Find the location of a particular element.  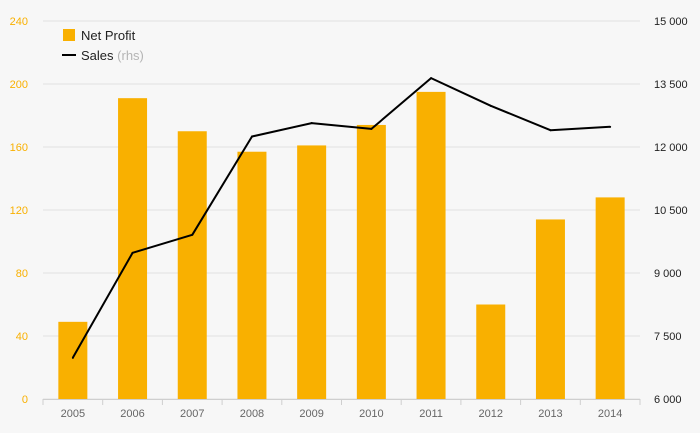

x-tick-label-2010: 2010 is located at coordinates (371, 414).